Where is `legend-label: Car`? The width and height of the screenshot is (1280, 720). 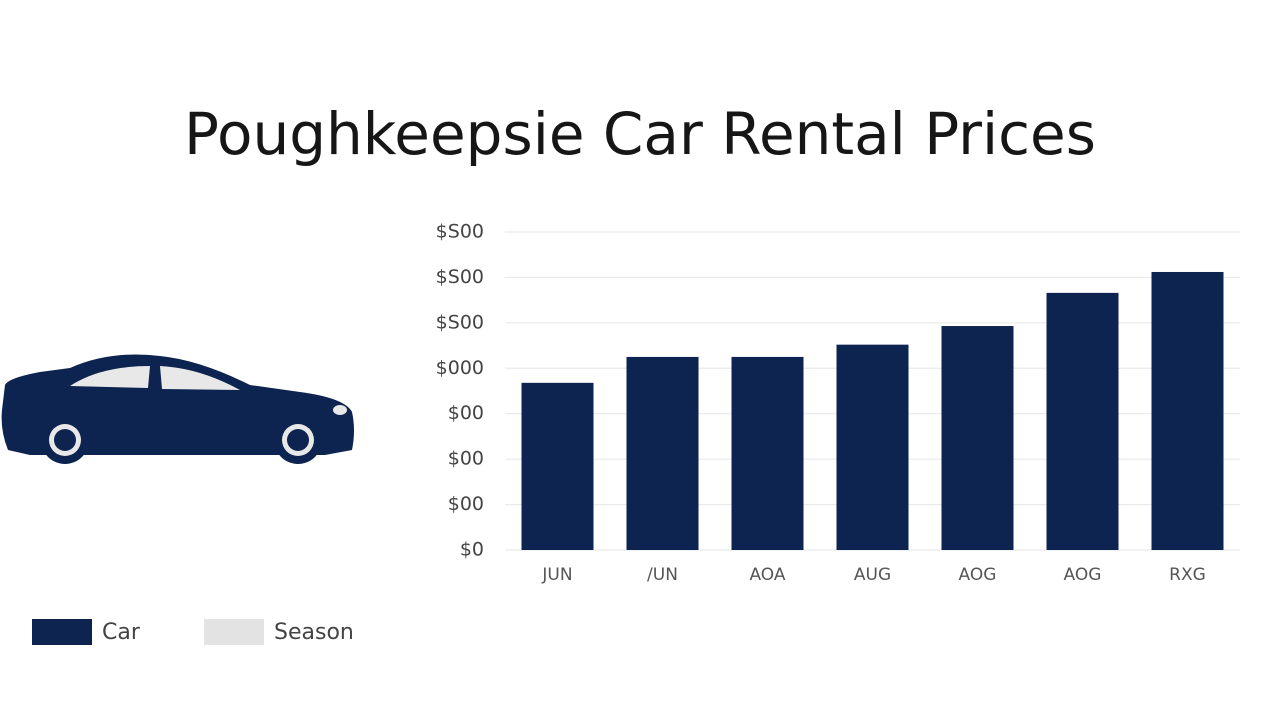 legend-label: Car is located at coordinates (121, 632).